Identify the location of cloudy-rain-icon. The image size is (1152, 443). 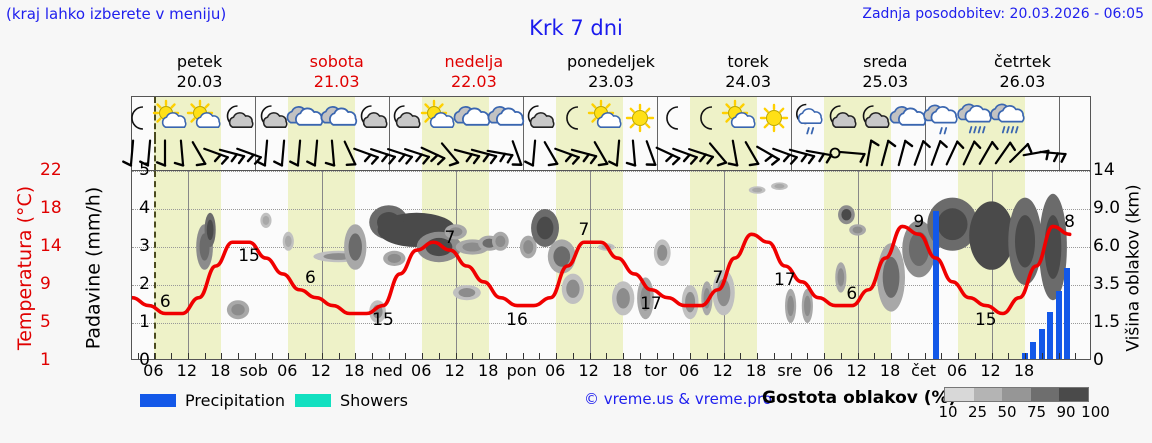
(974, 118).